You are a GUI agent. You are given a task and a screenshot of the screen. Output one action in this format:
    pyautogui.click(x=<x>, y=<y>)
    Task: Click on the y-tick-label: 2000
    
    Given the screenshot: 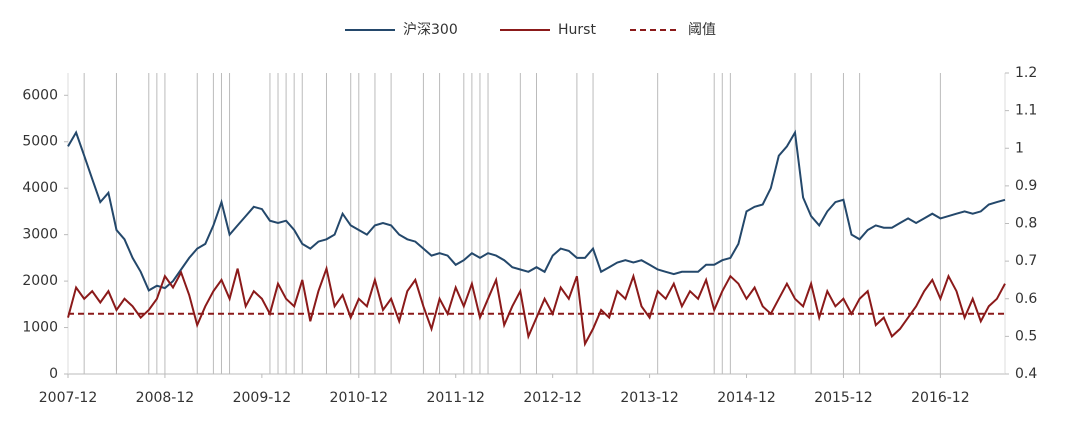 What is the action you would take?
    pyautogui.click(x=40, y=281)
    